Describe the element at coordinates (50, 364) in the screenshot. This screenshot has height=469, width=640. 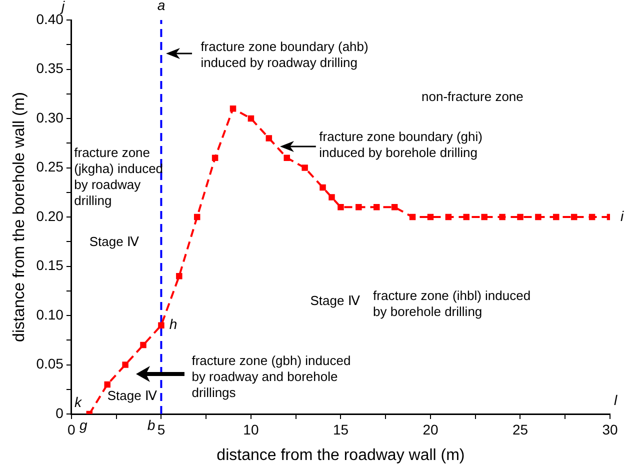
I see `y-tick-label: 0.05` at that location.